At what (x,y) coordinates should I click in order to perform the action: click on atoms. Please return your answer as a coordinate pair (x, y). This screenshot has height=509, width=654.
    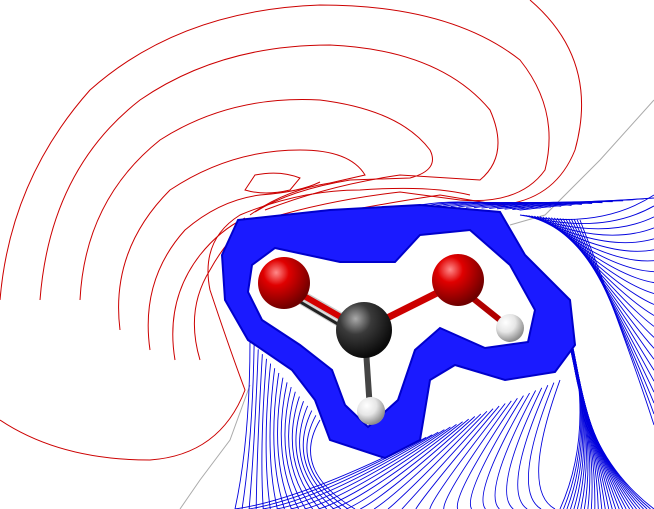
    Looking at the image, I should click on (391, 339).